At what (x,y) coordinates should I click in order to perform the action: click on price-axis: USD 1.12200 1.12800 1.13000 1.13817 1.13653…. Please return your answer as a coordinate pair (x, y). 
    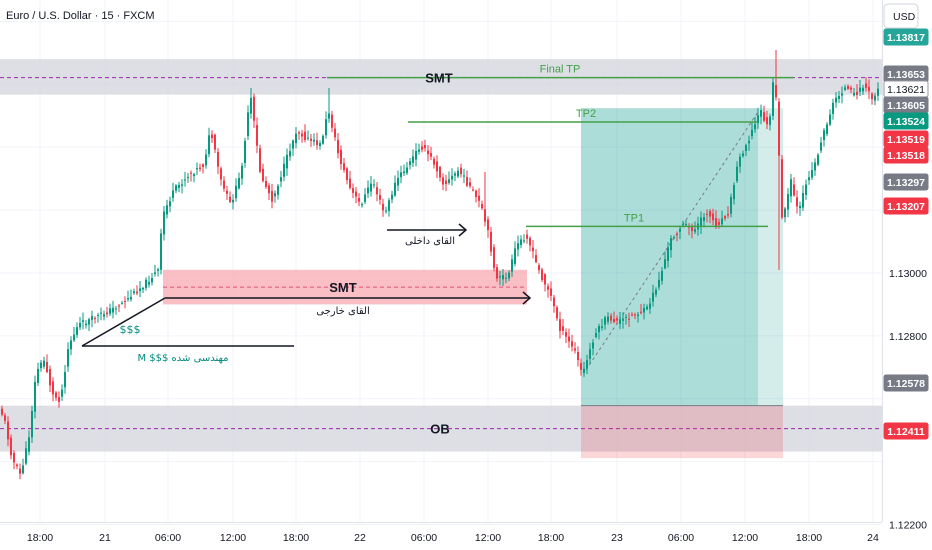
    Looking at the image, I should click on (907, 275).